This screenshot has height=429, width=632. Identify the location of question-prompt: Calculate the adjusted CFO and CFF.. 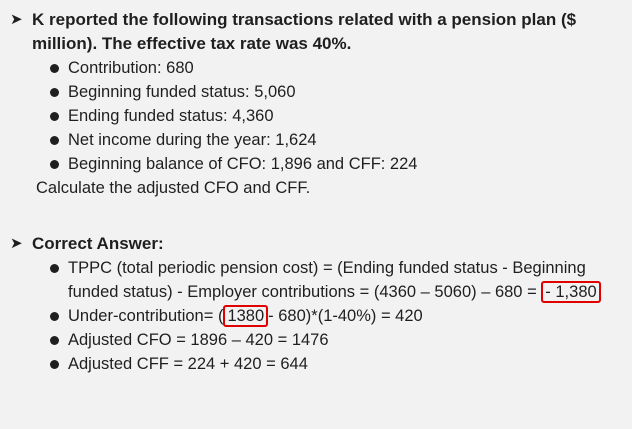
(173, 188).